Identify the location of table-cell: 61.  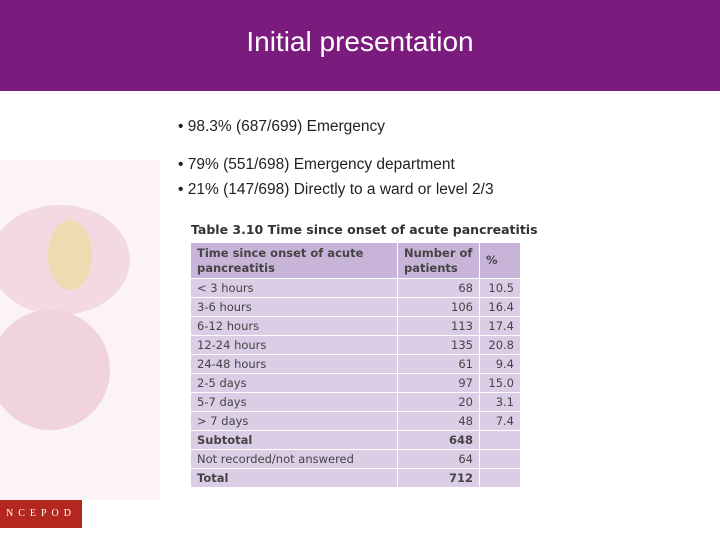
(438, 364).